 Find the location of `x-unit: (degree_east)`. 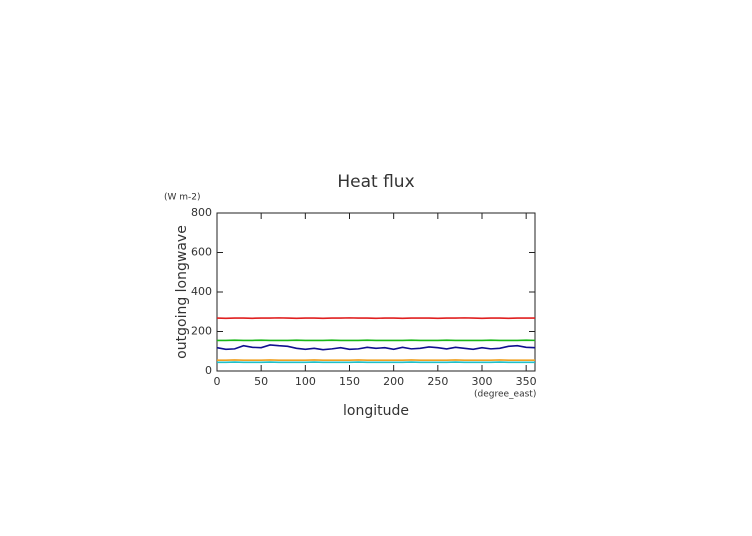

x-unit: (degree_east) is located at coordinates (505, 395).